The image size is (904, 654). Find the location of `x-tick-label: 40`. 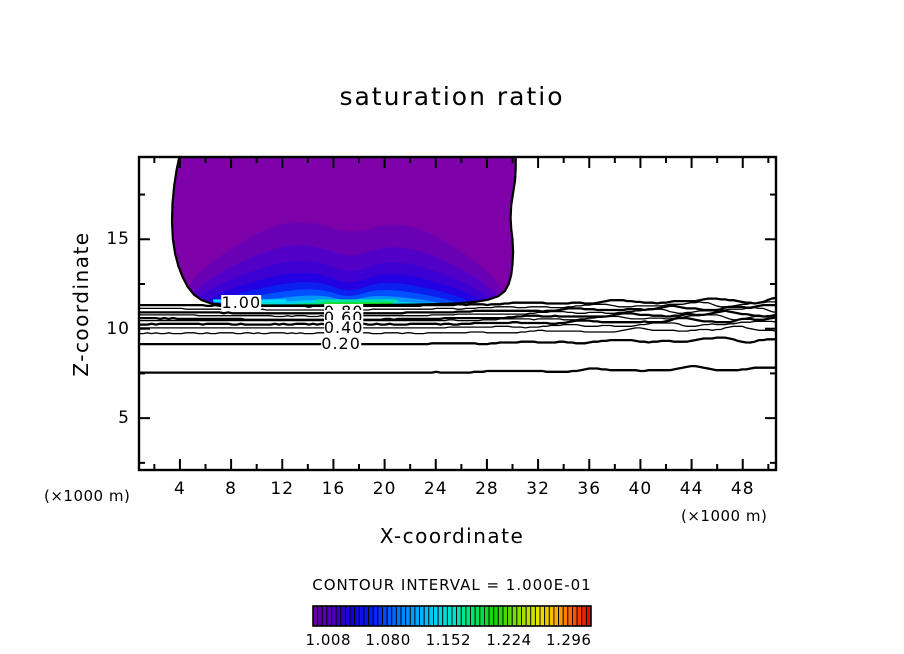

x-tick-label: 40 is located at coordinates (640, 489).